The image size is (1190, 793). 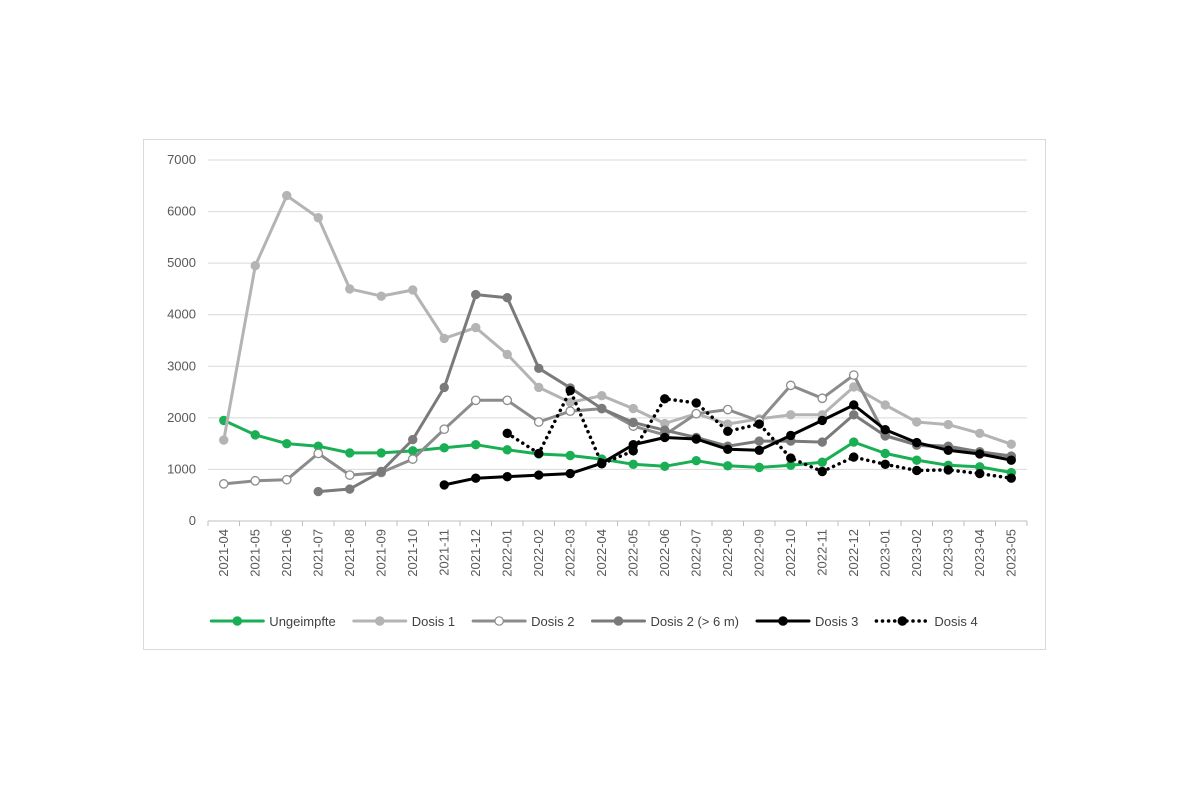 What do you see at coordinates (475, 553) in the screenshot?
I see `x-tick-label: 2021-12` at bounding box center [475, 553].